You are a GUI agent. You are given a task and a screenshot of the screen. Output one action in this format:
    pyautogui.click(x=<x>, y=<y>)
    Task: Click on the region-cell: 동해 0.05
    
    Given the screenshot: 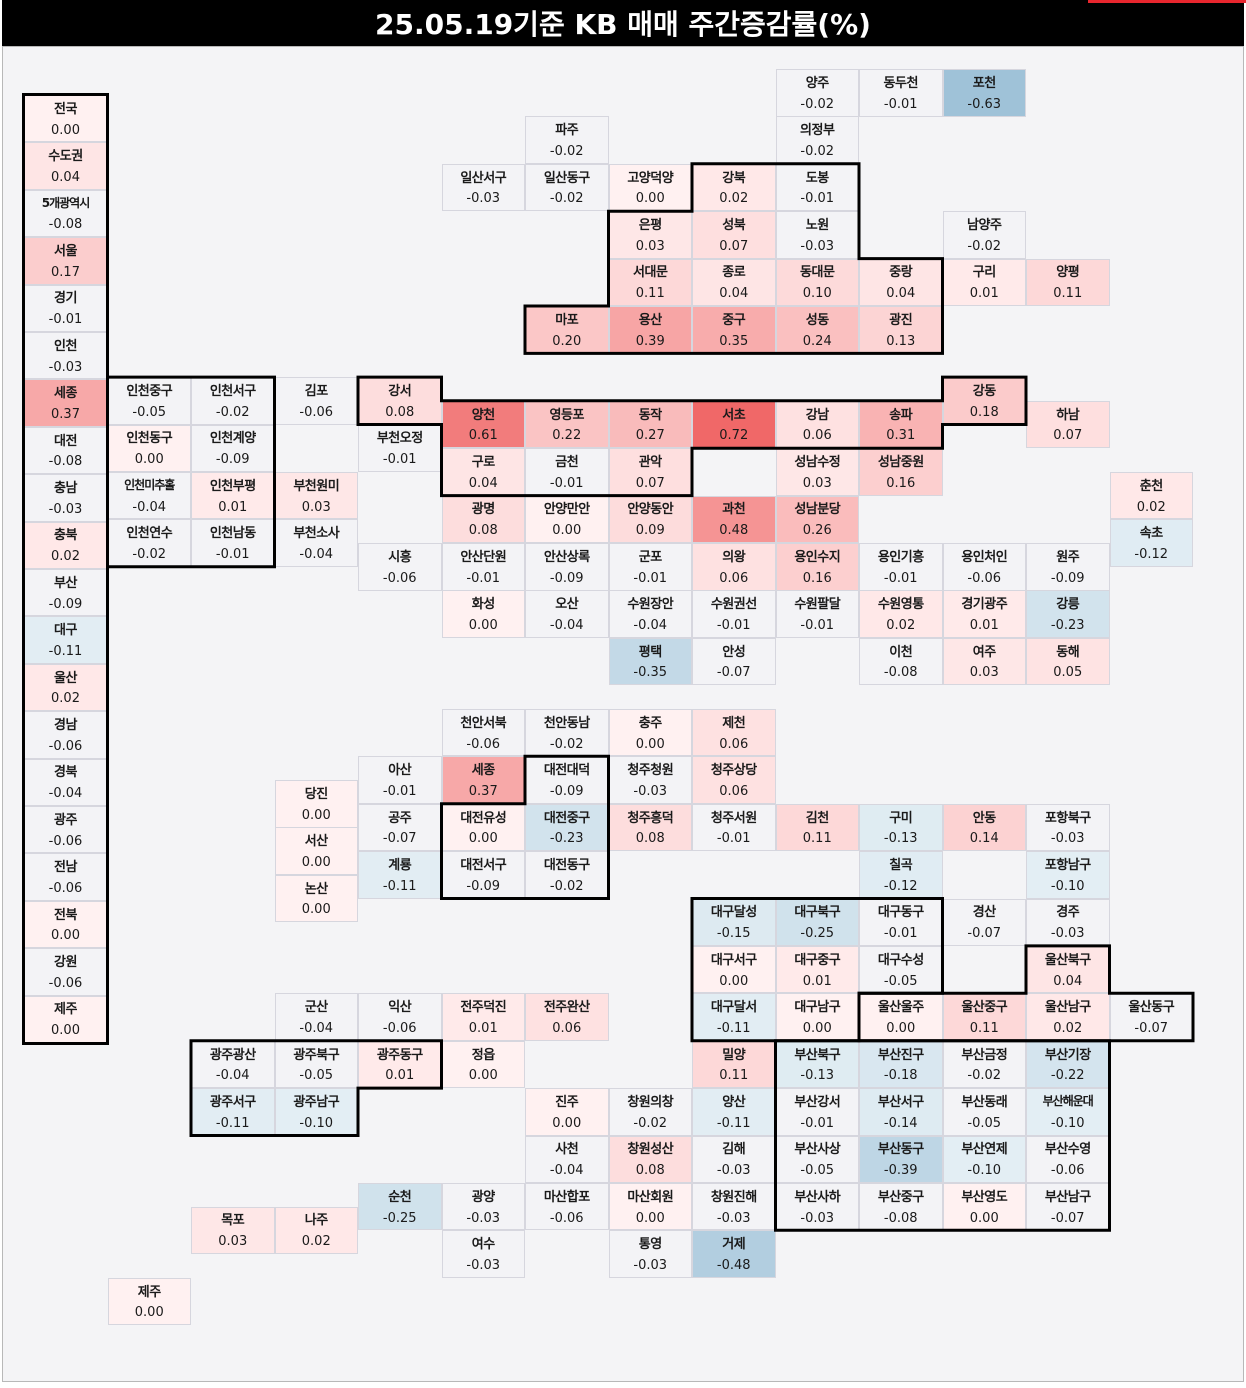 What is the action you would take?
    pyautogui.click(x=1068, y=661)
    